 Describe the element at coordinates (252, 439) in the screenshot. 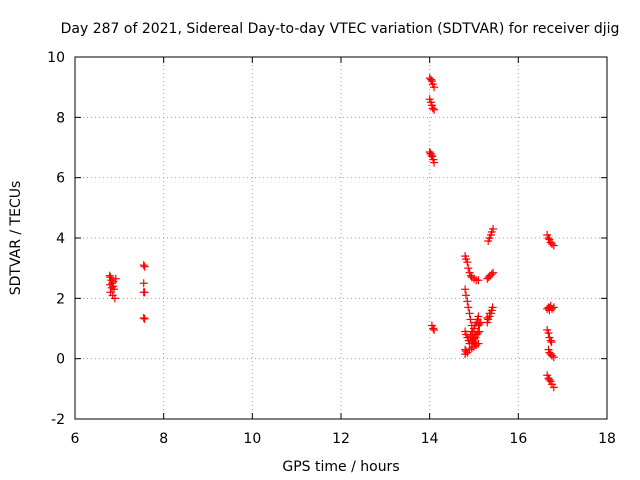

I see `x-tick-label: 10` at that location.